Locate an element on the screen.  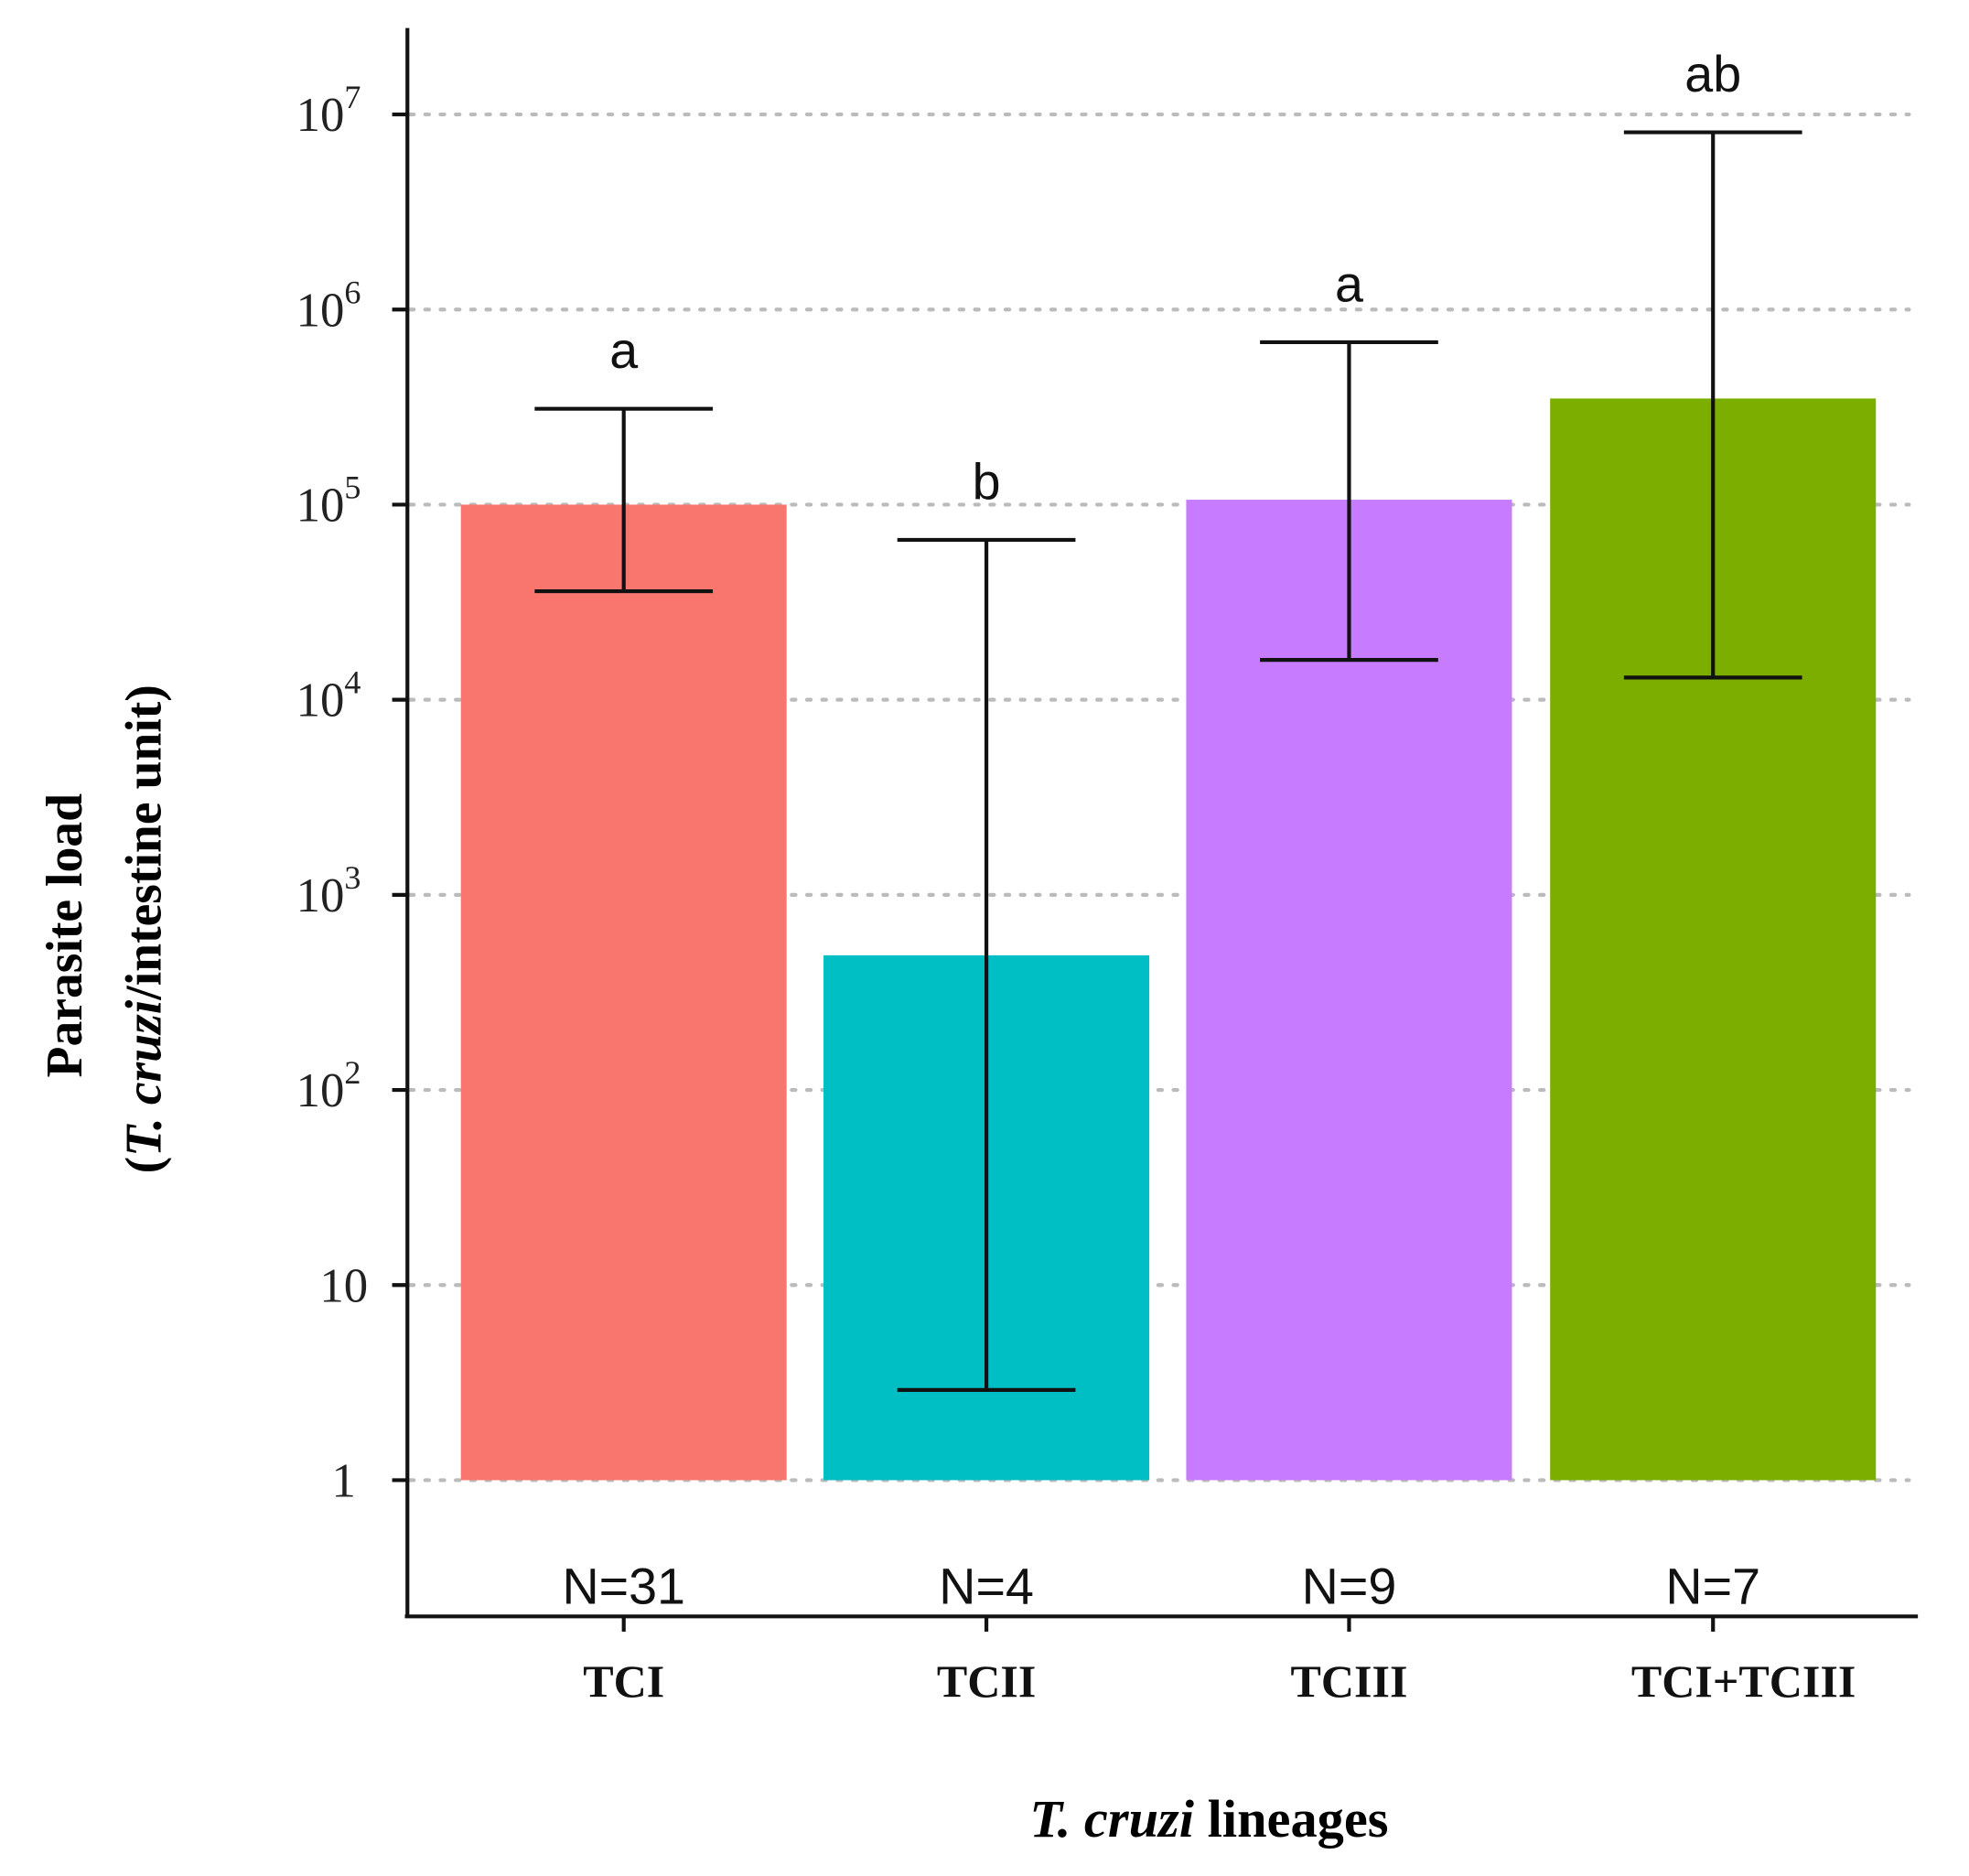
y-tick-exponent: 2 is located at coordinates (352, 1072).